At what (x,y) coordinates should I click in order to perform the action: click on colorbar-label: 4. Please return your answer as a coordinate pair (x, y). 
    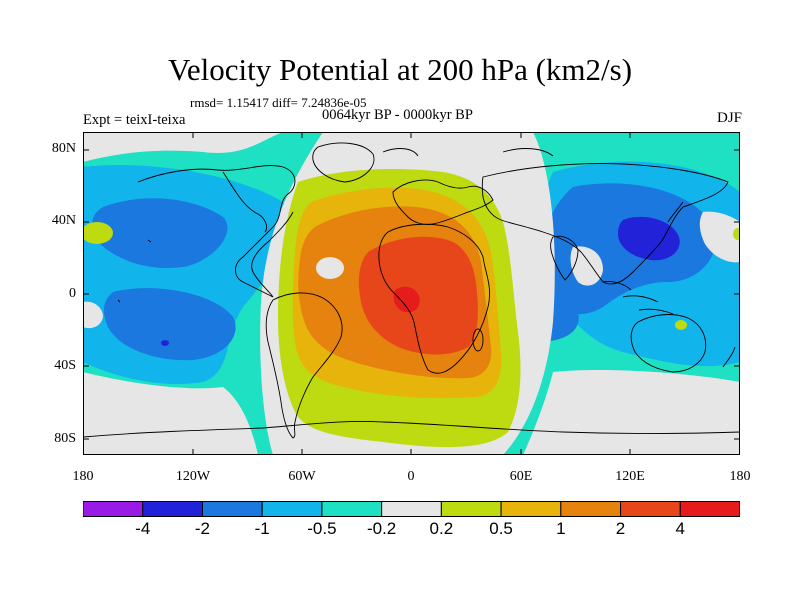
    Looking at the image, I should click on (680, 528).